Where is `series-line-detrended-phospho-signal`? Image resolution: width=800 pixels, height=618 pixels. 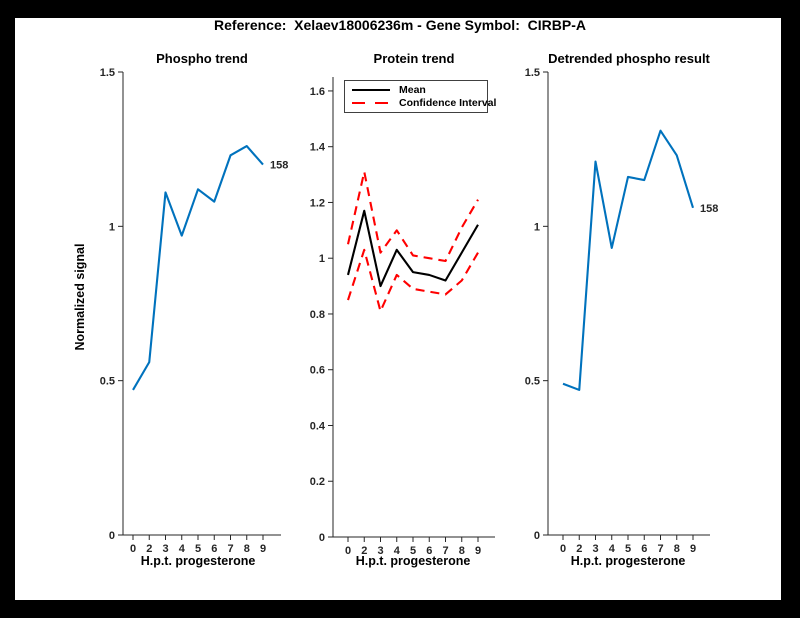
series-line-detrended-phospho-signal is located at coordinates (628, 260).